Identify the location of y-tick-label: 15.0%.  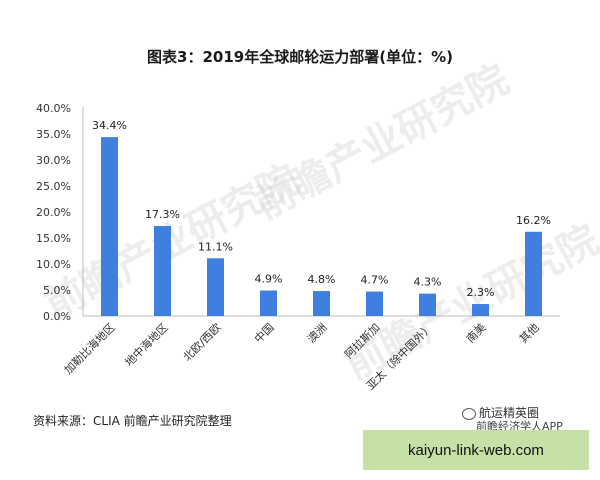
(53, 238).